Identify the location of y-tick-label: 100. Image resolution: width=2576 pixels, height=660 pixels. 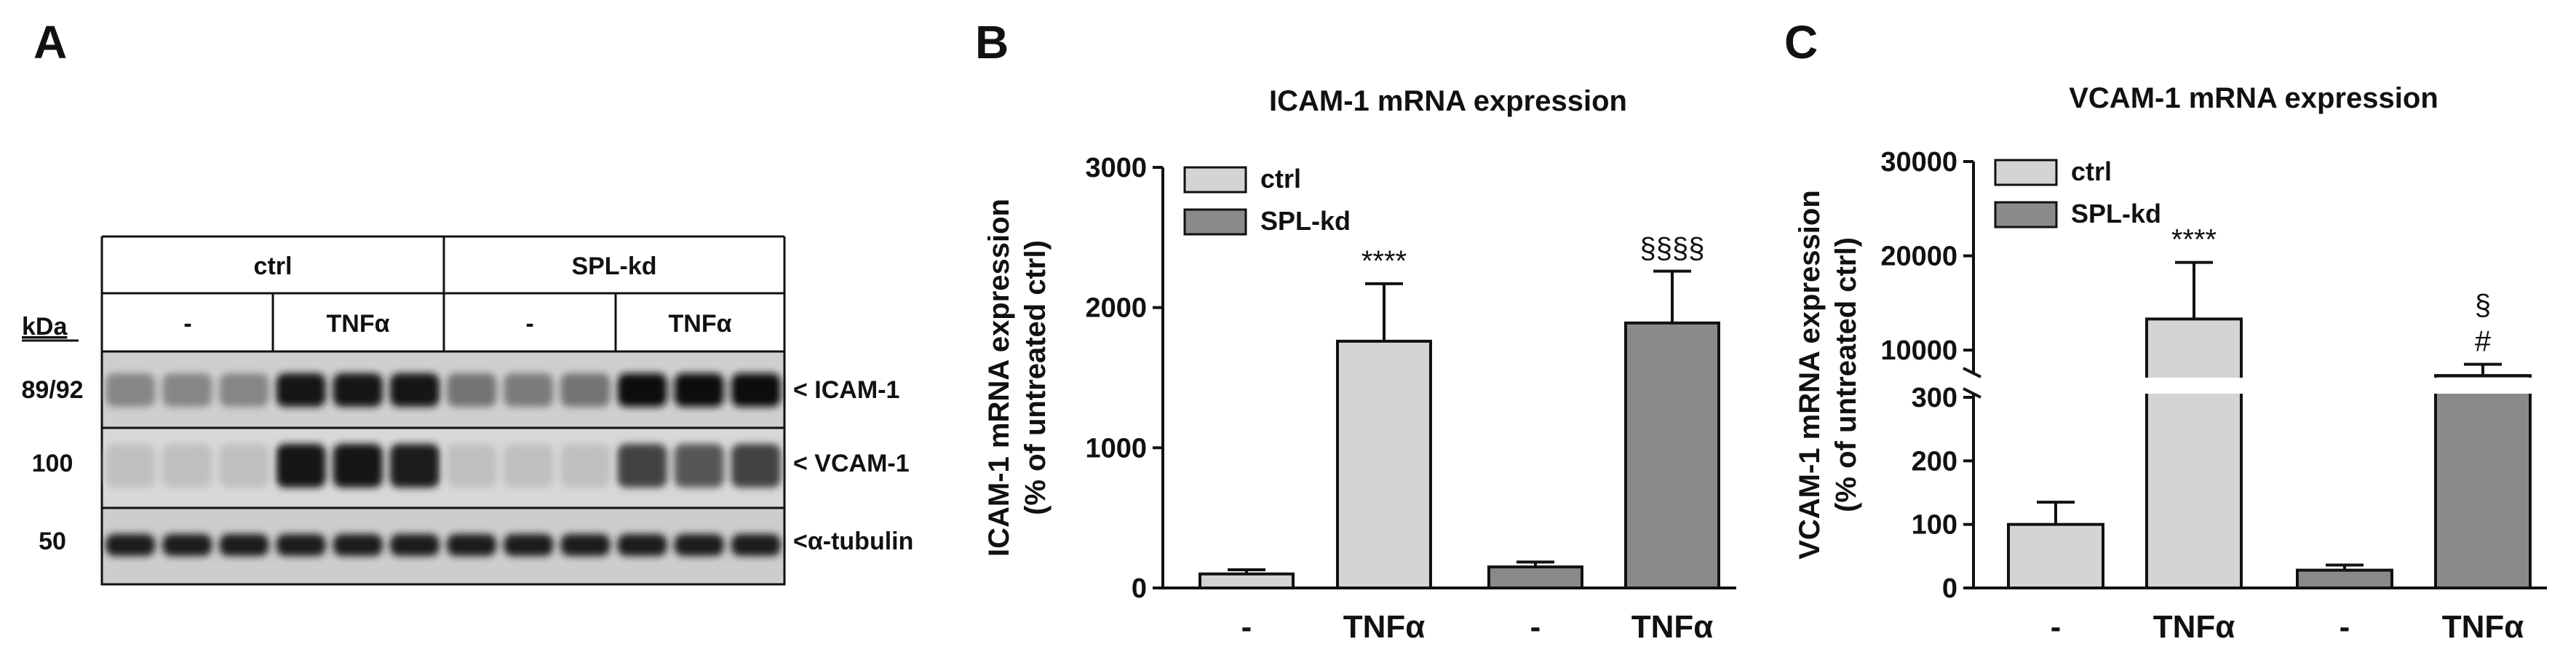
(1935, 525).